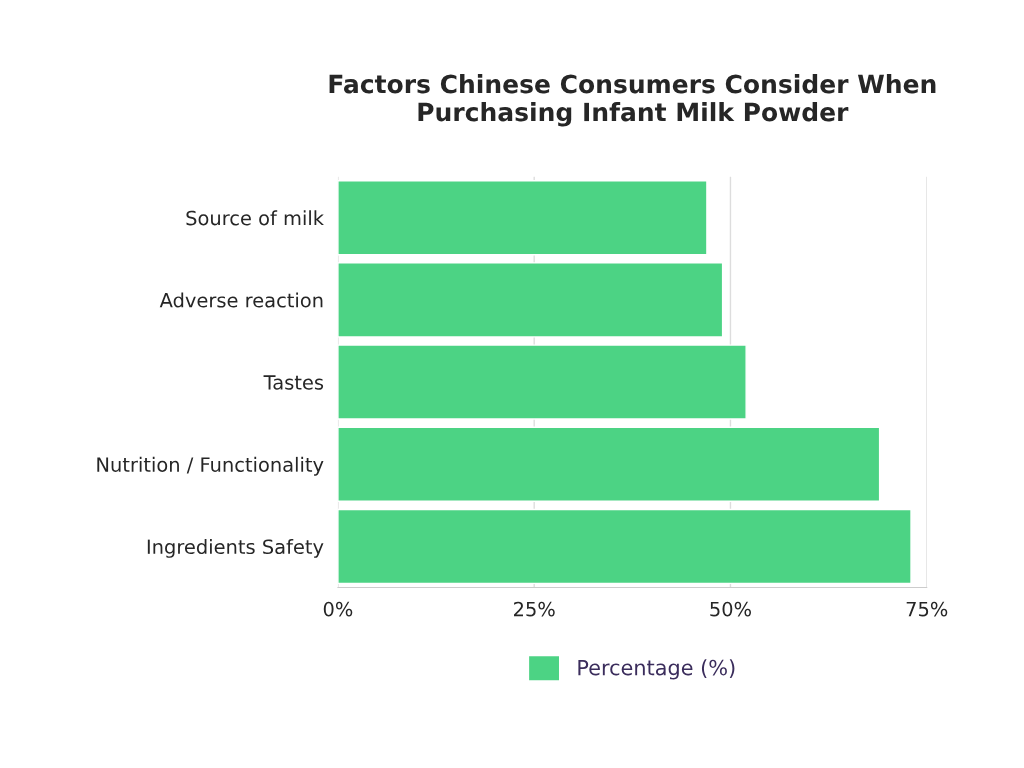 The image size is (1024, 768). What do you see at coordinates (255, 218) in the screenshot?
I see `y-tick-label: Source of milk` at bounding box center [255, 218].